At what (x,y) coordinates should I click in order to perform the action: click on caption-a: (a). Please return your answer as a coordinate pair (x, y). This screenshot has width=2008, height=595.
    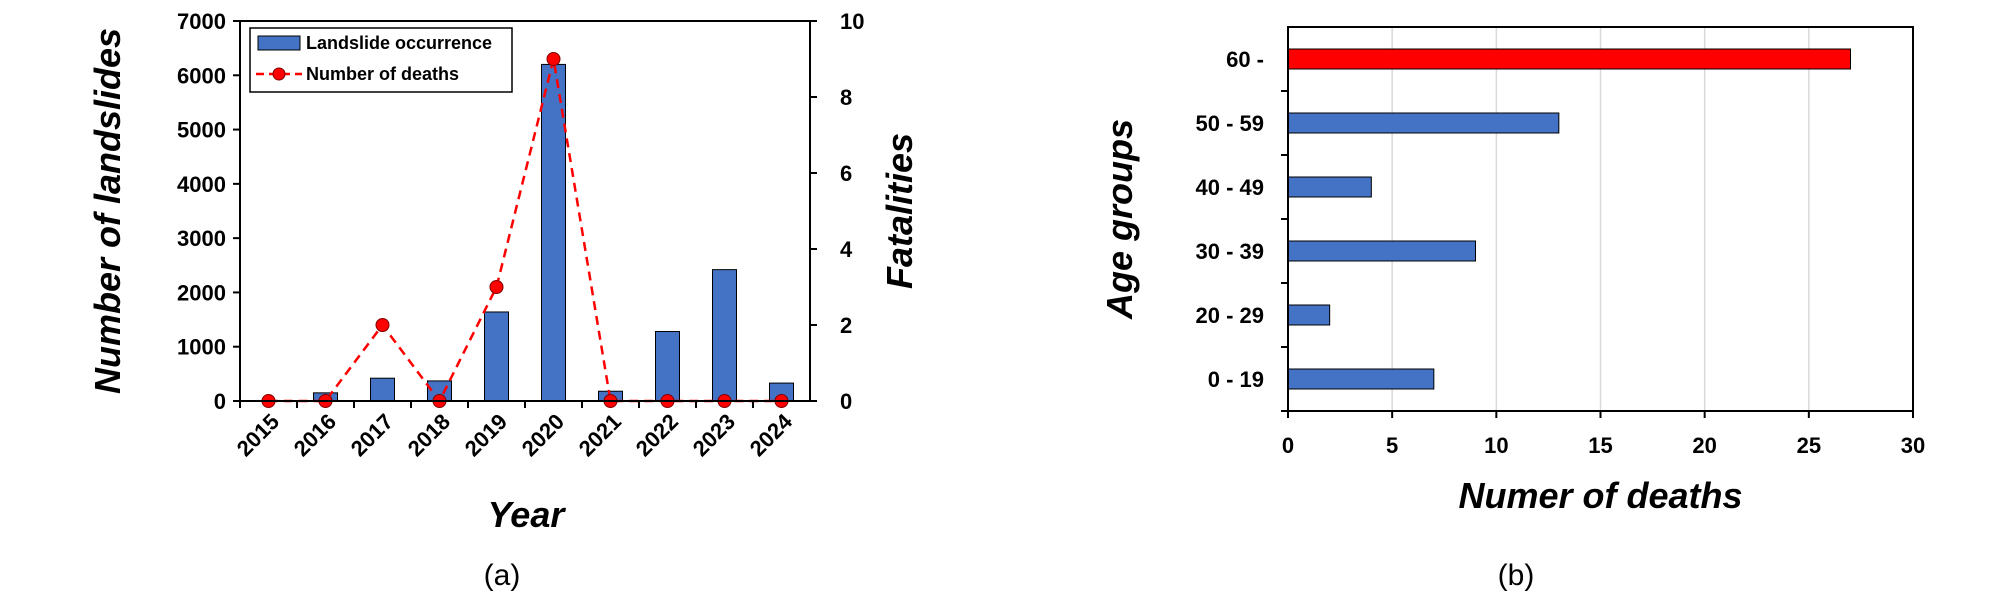
    Looking at the image, I should click on (502, 575).